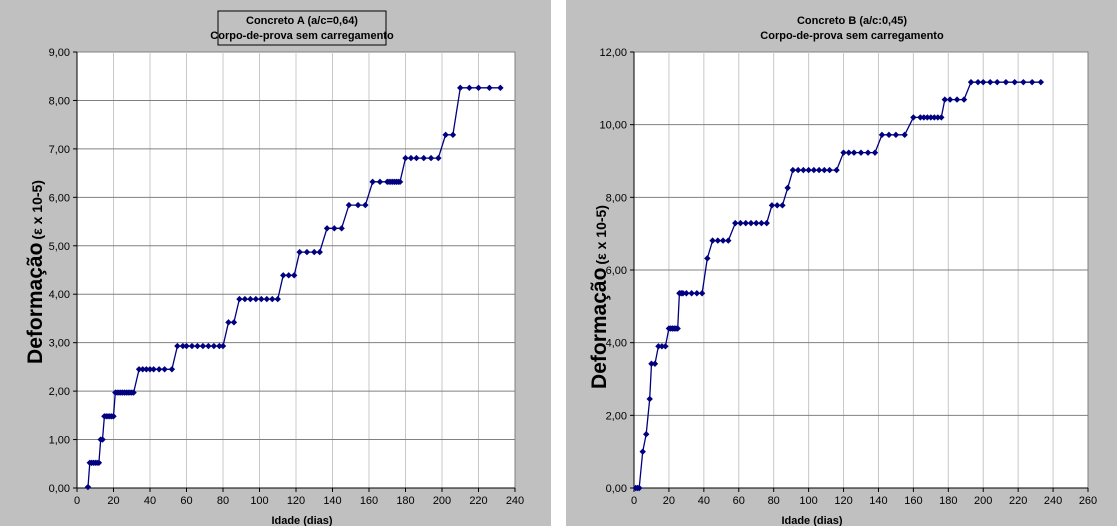 The width and height of the screenshot is (1117, 526). Describe the element at coordinates (599, 328) in the screenshot. I see `y-axis-label-main: Deformação` at that location.